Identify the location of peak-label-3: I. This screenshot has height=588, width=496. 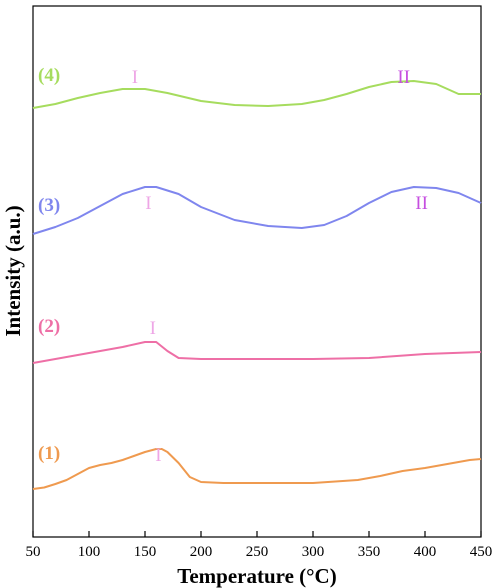
(148, 203).